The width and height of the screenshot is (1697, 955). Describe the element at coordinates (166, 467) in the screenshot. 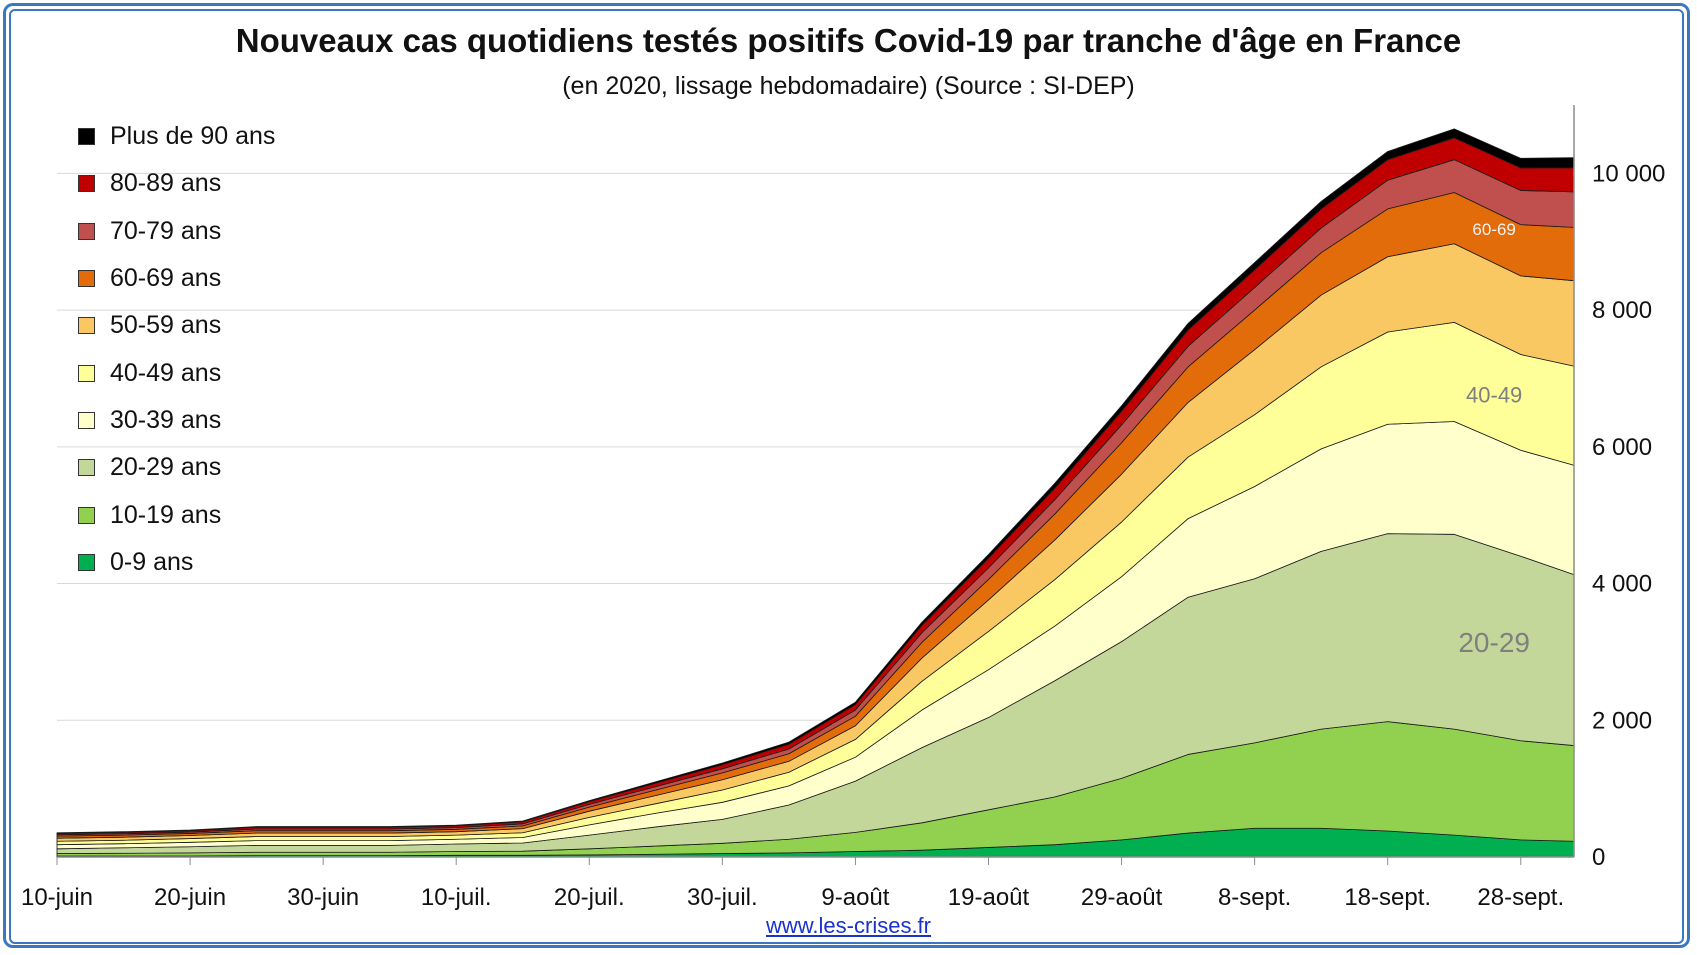

I see `legend-label: 20-29 ans` at that location.